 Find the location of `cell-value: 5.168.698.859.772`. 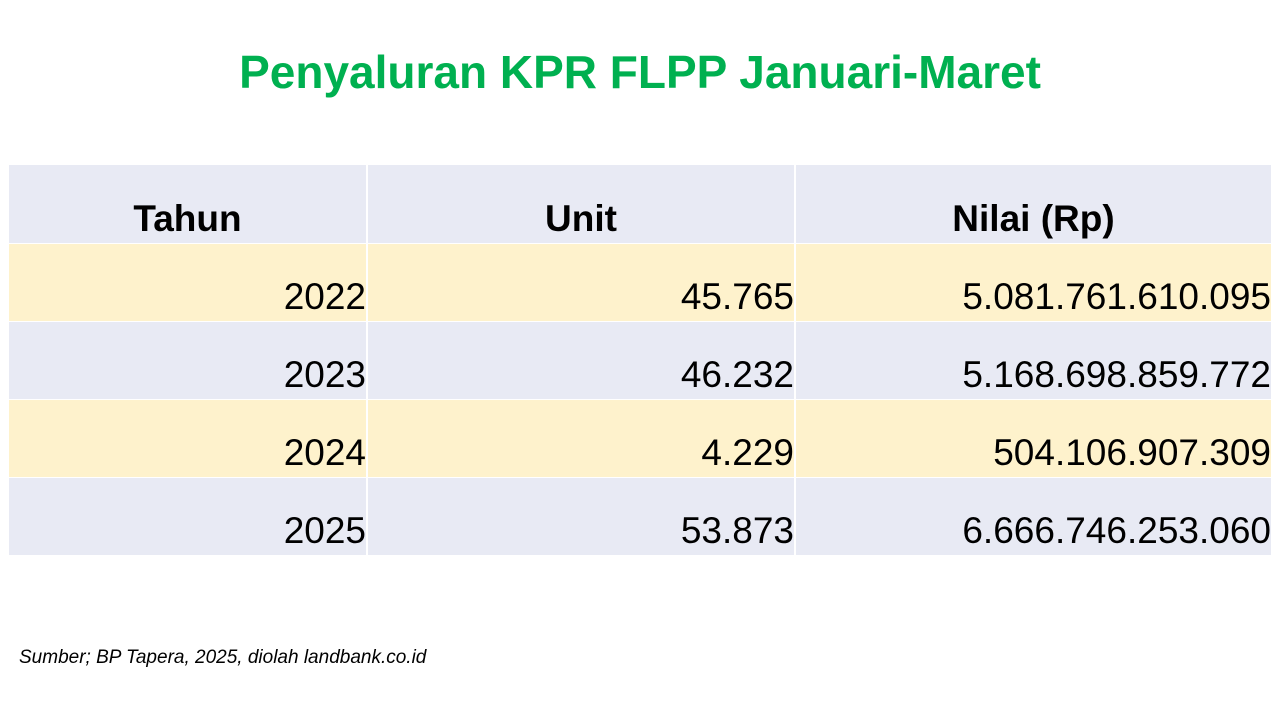

cell-value: 5.168.698.859.772 is located at coordinates (1032, 360).